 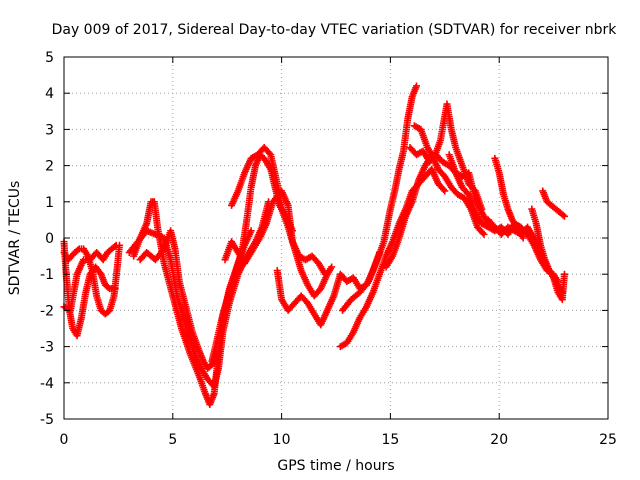 I want to click on y-tick-label: 5, so click(x=49, y=58).